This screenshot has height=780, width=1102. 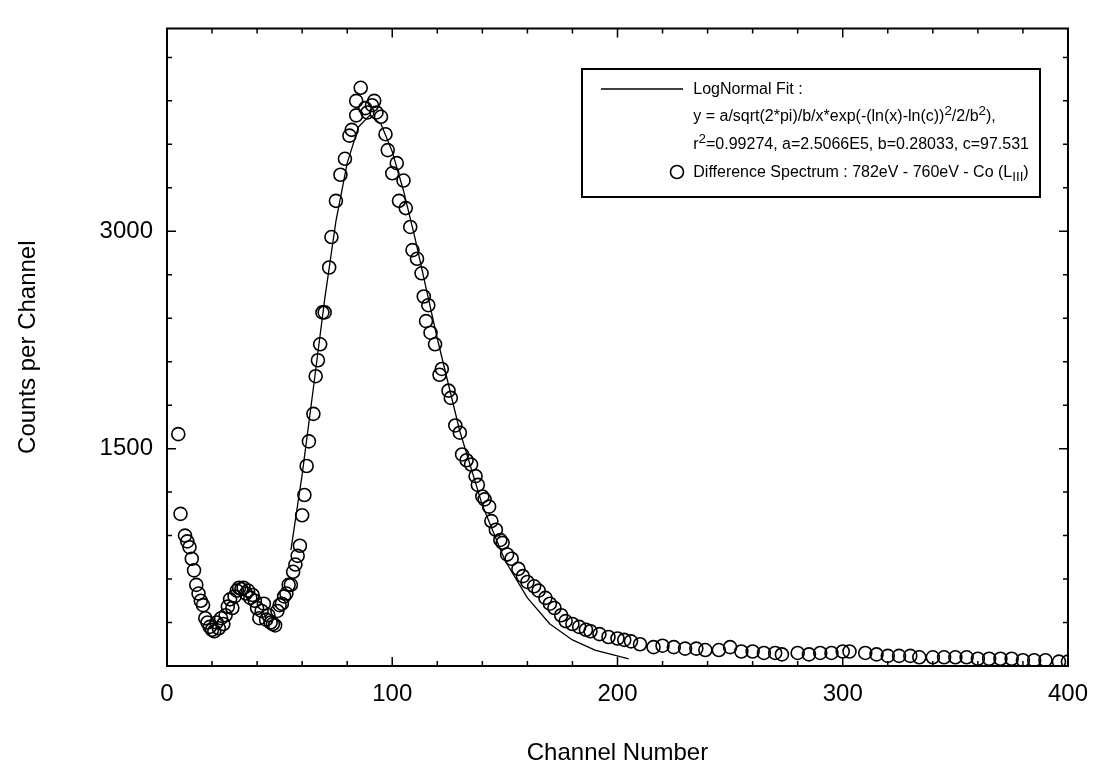 What do you see at coordinates (167, 693) in the screenshot?
I see `x-tick-label: 0` at bounding box center [167, 693].